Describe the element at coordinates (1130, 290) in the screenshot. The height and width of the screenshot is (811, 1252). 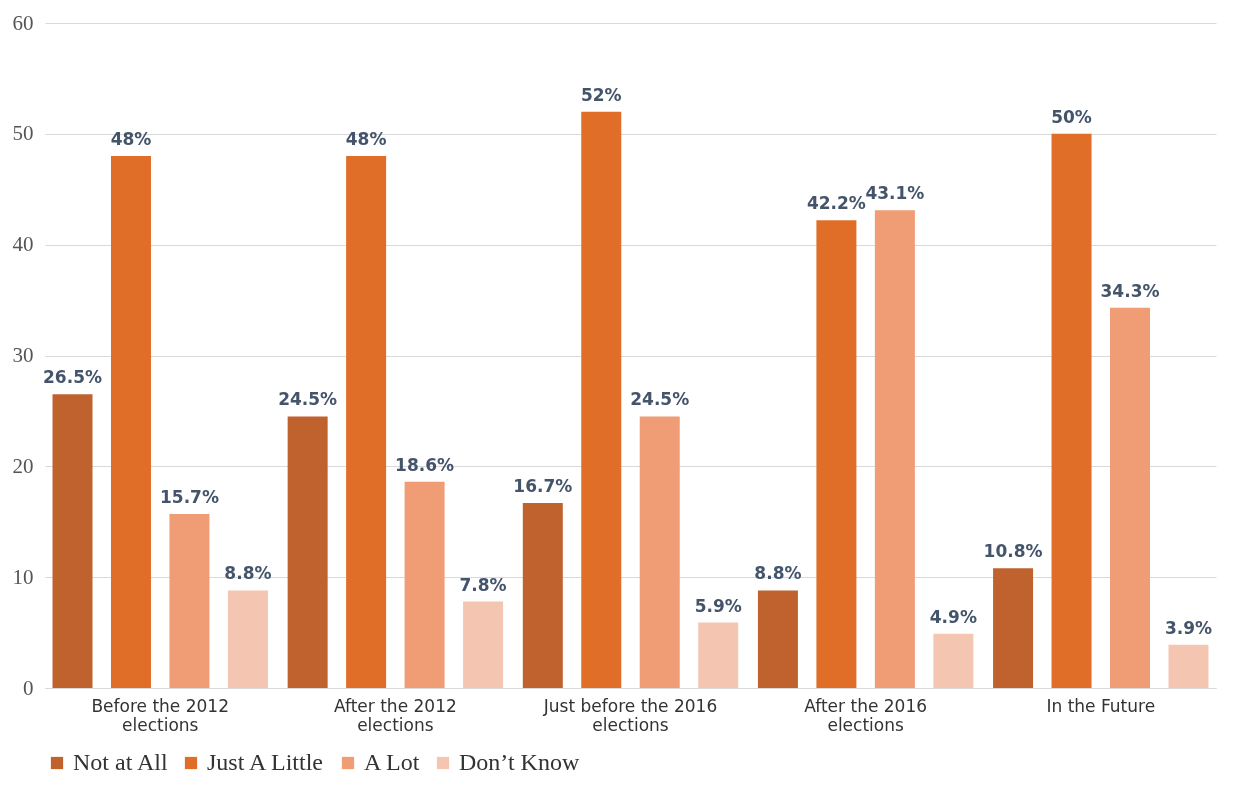
I see `data-label: 34.3%` at that location.